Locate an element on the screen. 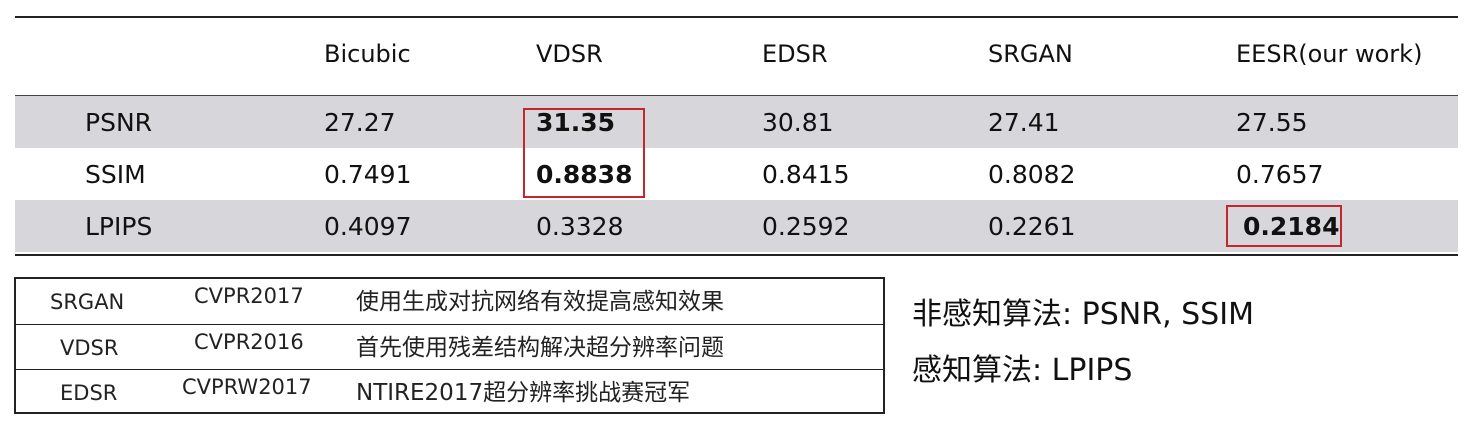 This screenshot has width=1468, height=430. cell-psnr-edsr: 30.81 is located at coordinates (798, 122).